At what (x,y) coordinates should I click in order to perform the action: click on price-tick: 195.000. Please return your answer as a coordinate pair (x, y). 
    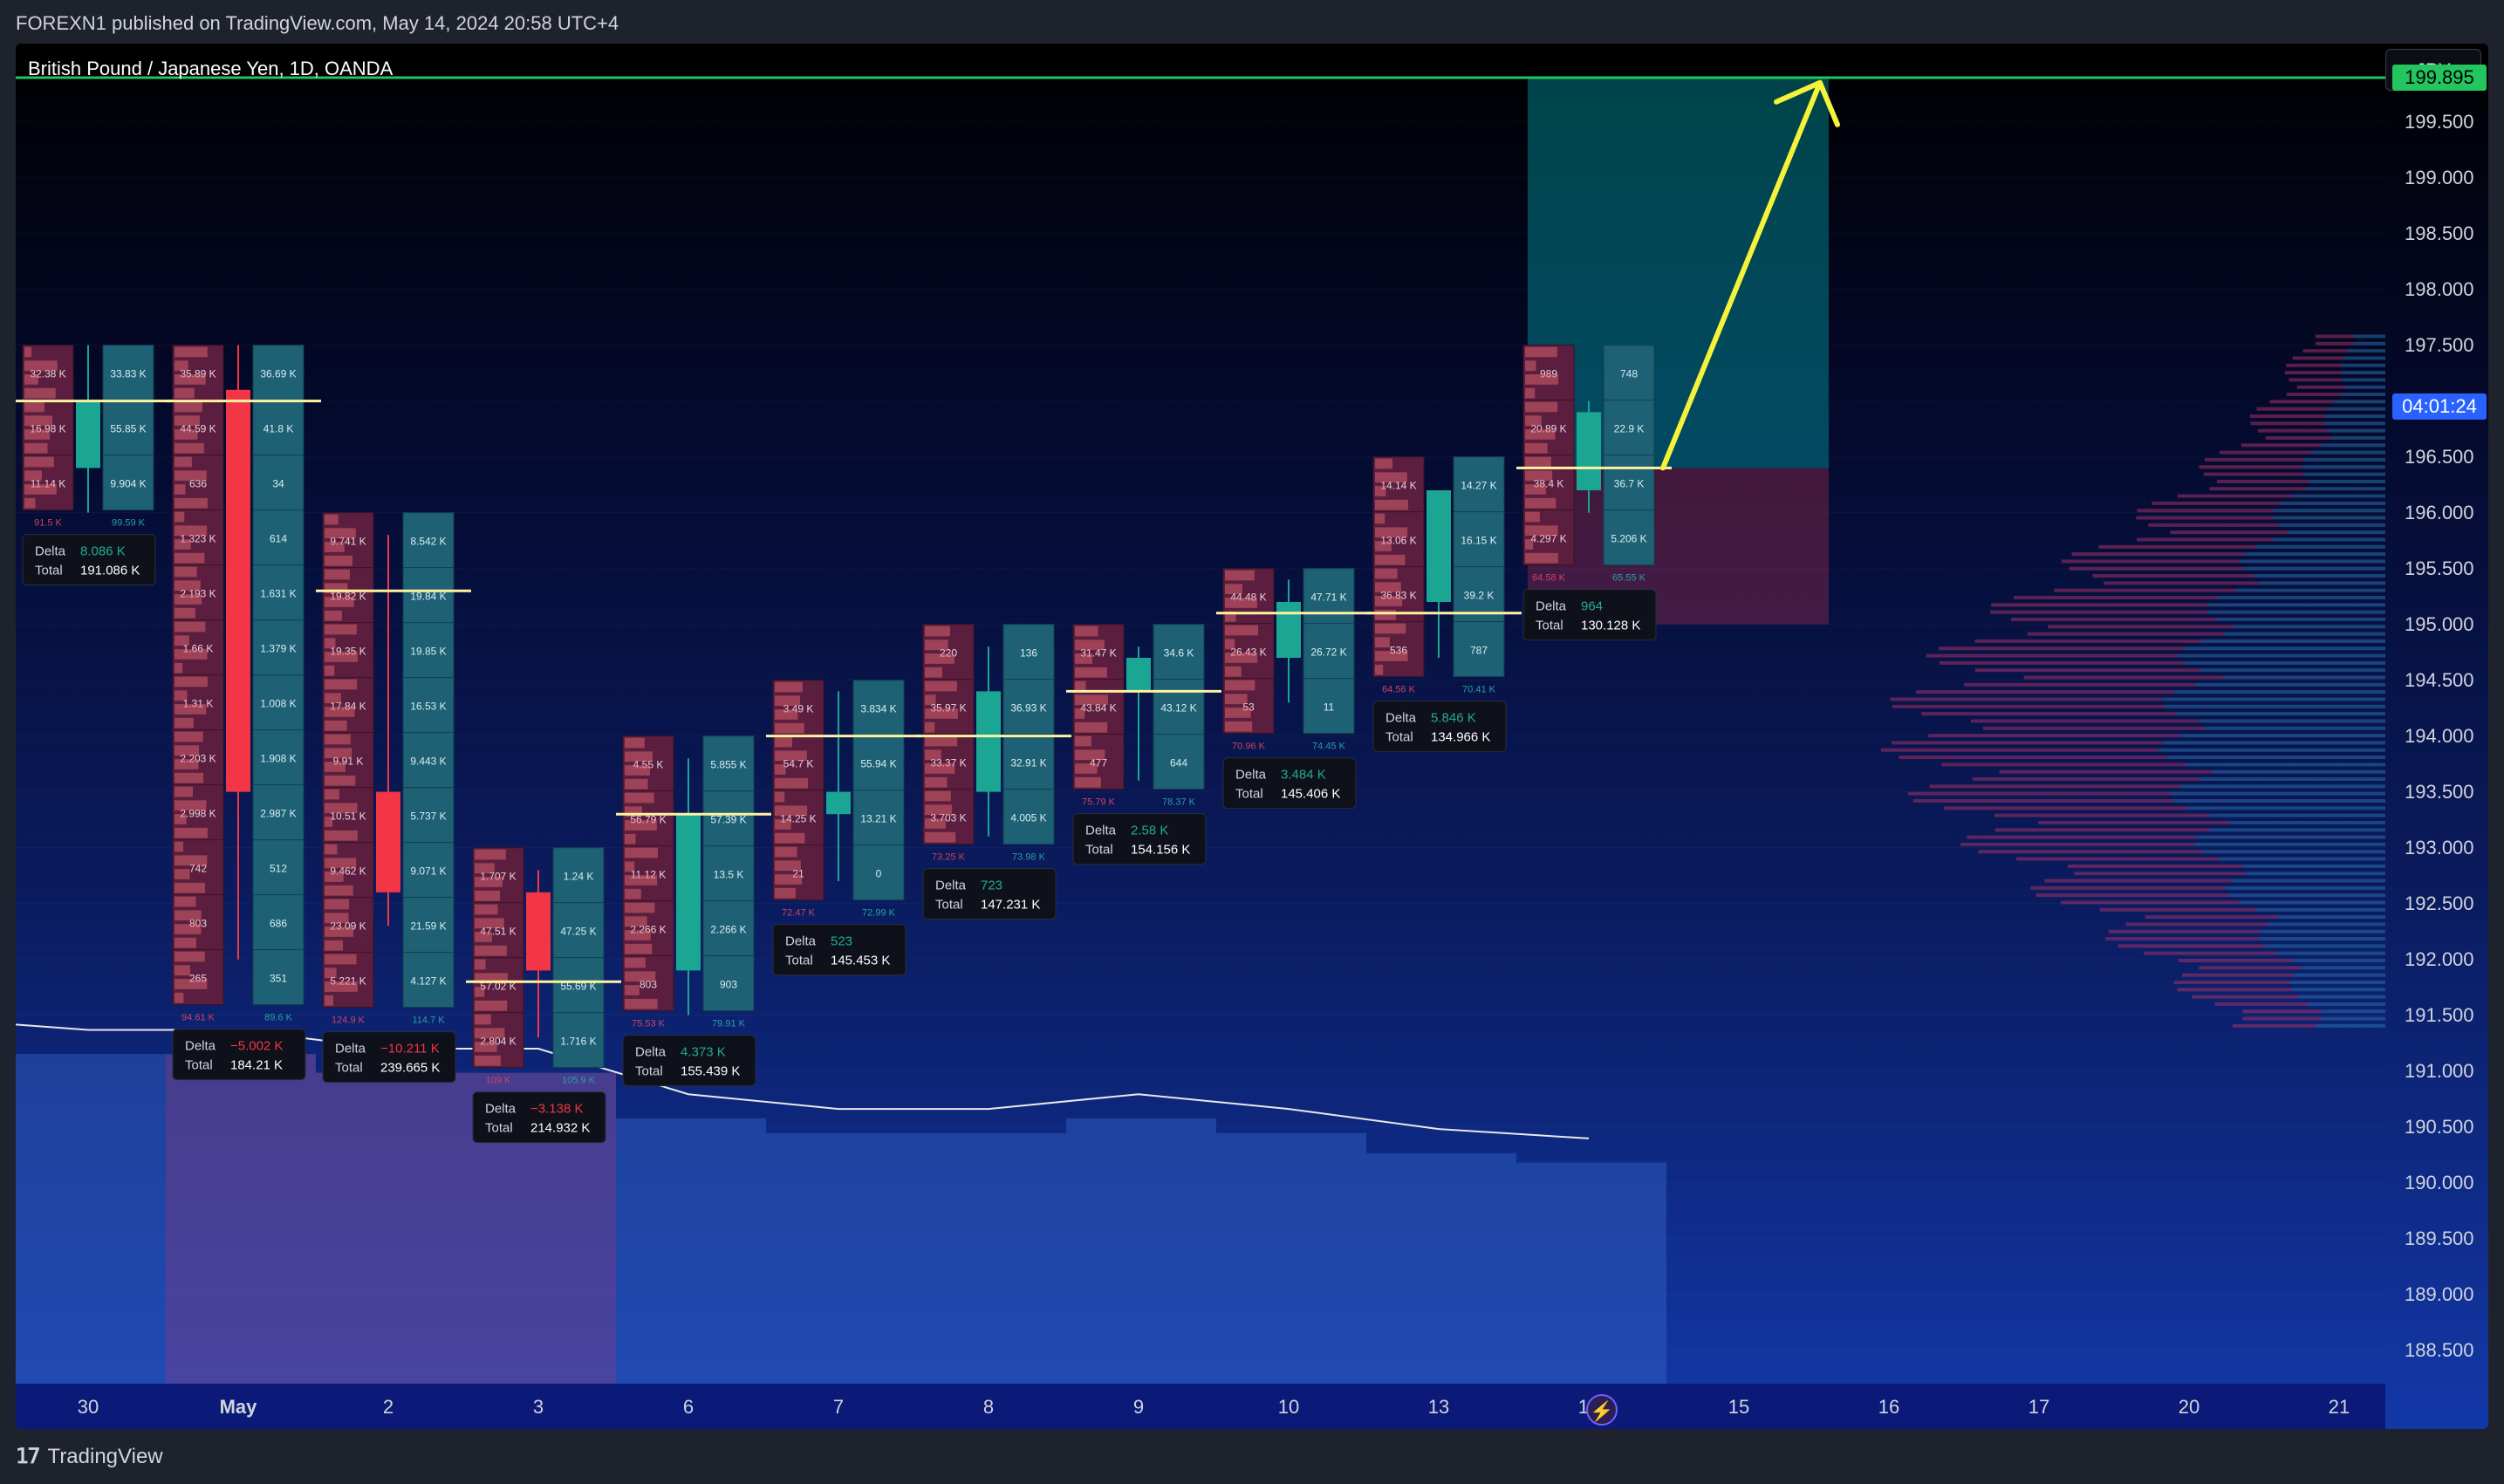
    Looking at the image, I should click on (2439, 623).